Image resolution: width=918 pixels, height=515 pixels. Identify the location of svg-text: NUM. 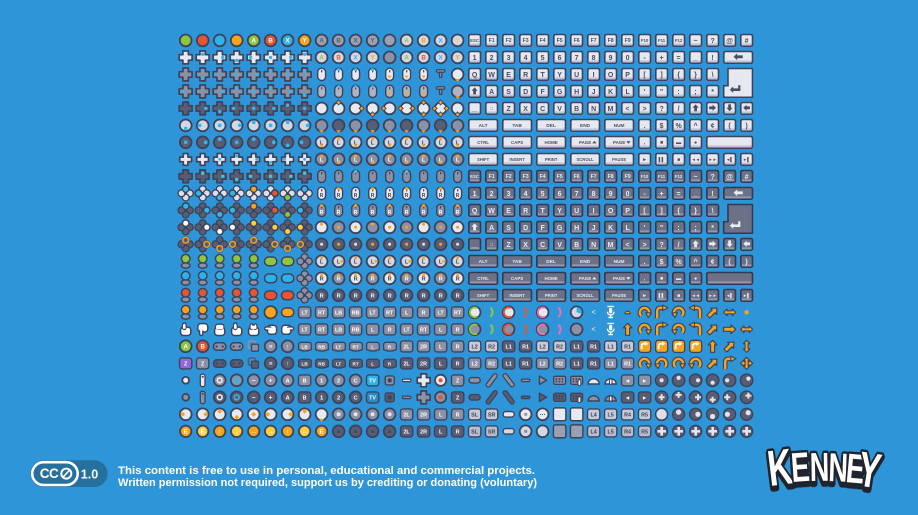
(619, 126).